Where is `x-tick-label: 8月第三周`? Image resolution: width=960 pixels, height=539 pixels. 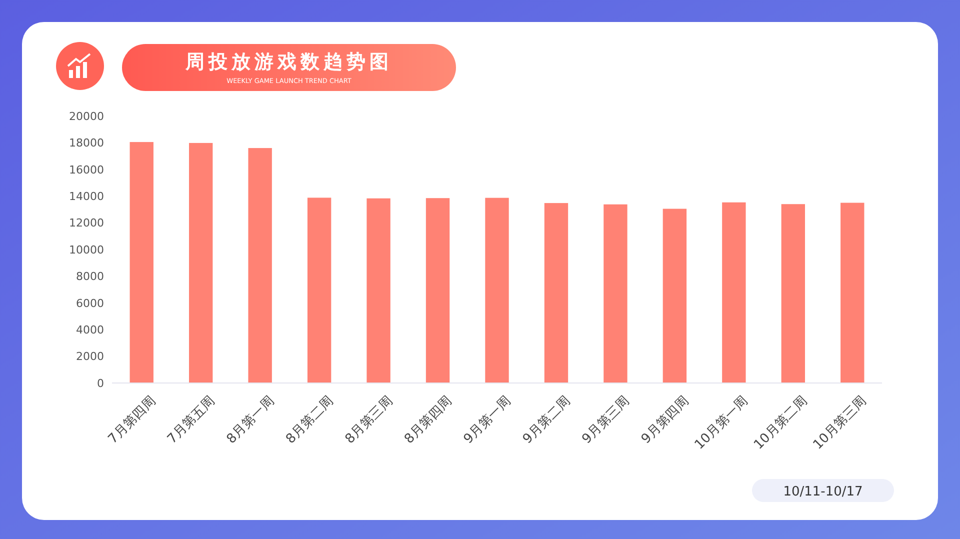 x-tick-label: 8月第三周 is located at coordinates (369, 420).